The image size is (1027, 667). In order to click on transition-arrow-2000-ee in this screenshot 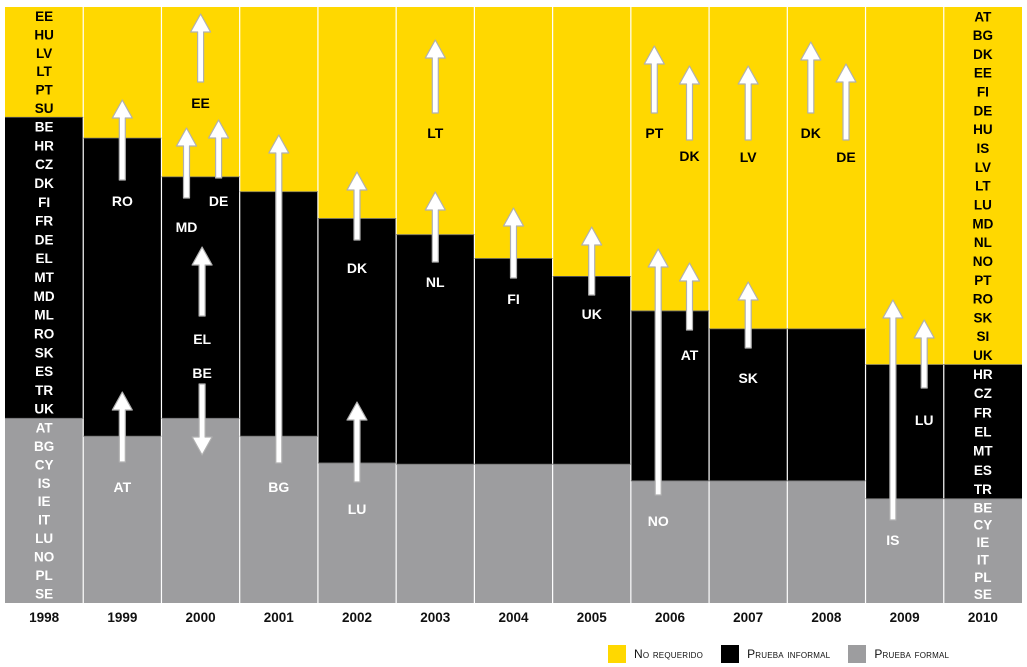, I will do `click(201, 48)`.